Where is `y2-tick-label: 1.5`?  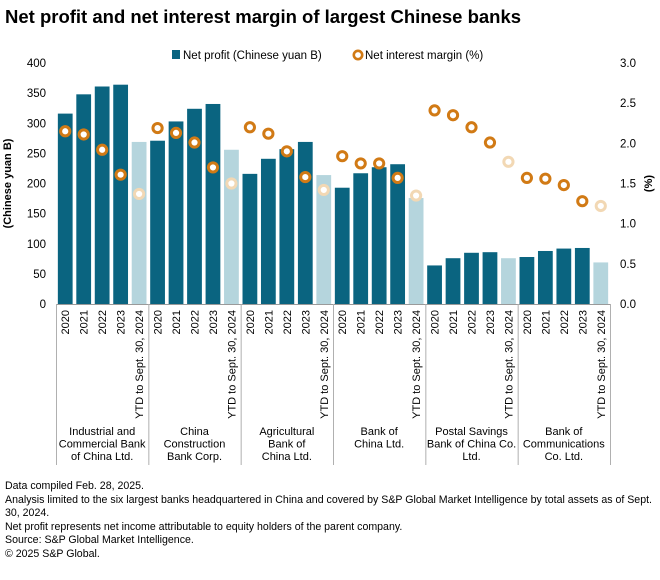
y2-tick-label: 1.5 is located at coordinates (628, 185).